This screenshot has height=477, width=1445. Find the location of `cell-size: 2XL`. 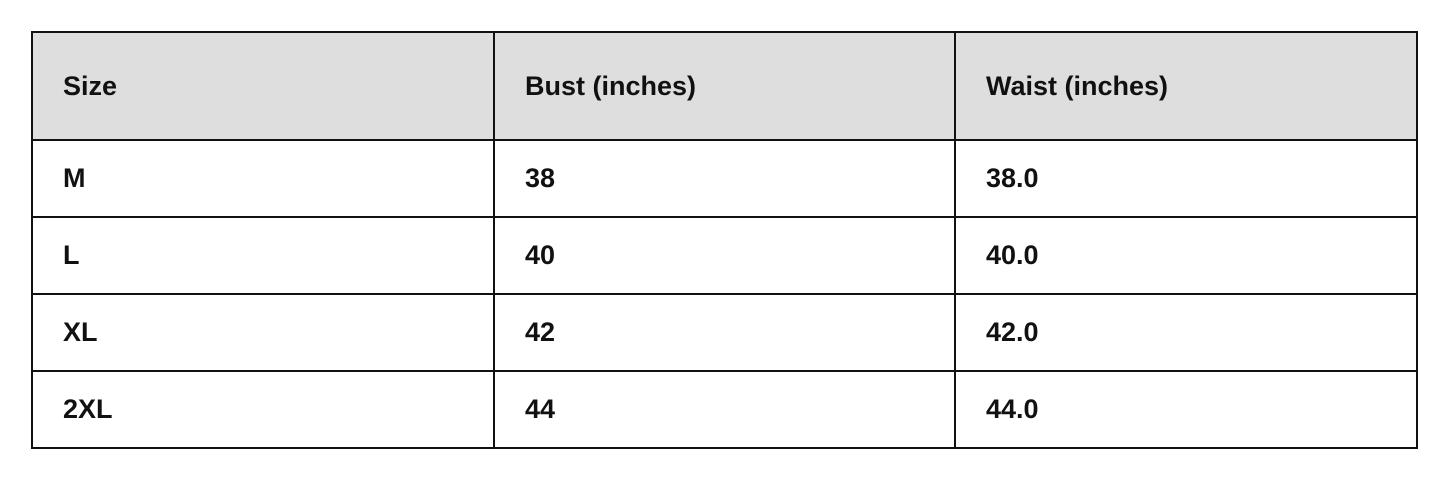

cell-size: 2XL is located at coordinates (263, 409).